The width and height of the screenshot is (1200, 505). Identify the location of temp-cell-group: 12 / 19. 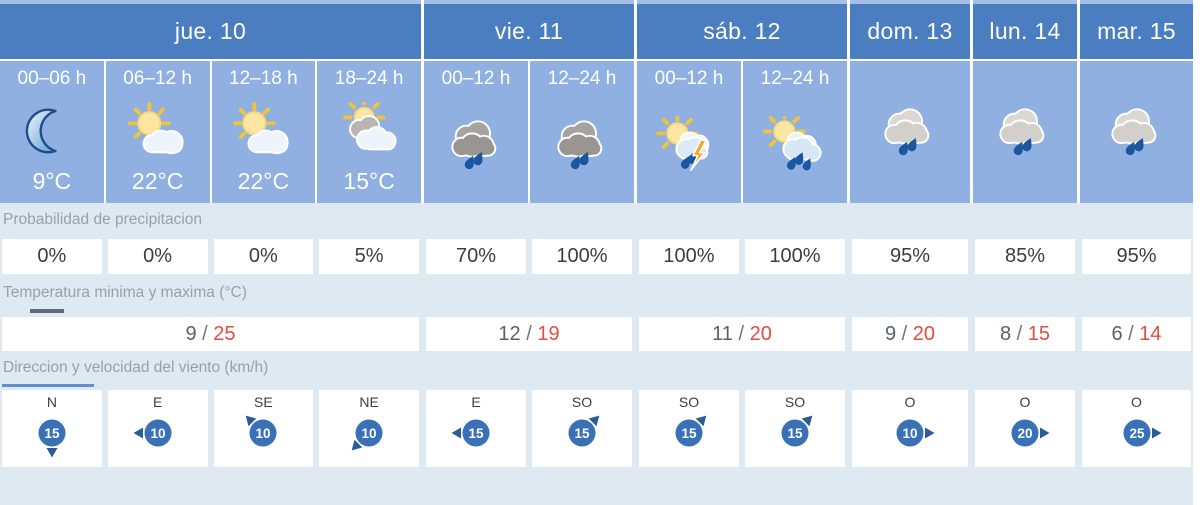
(529, 334).